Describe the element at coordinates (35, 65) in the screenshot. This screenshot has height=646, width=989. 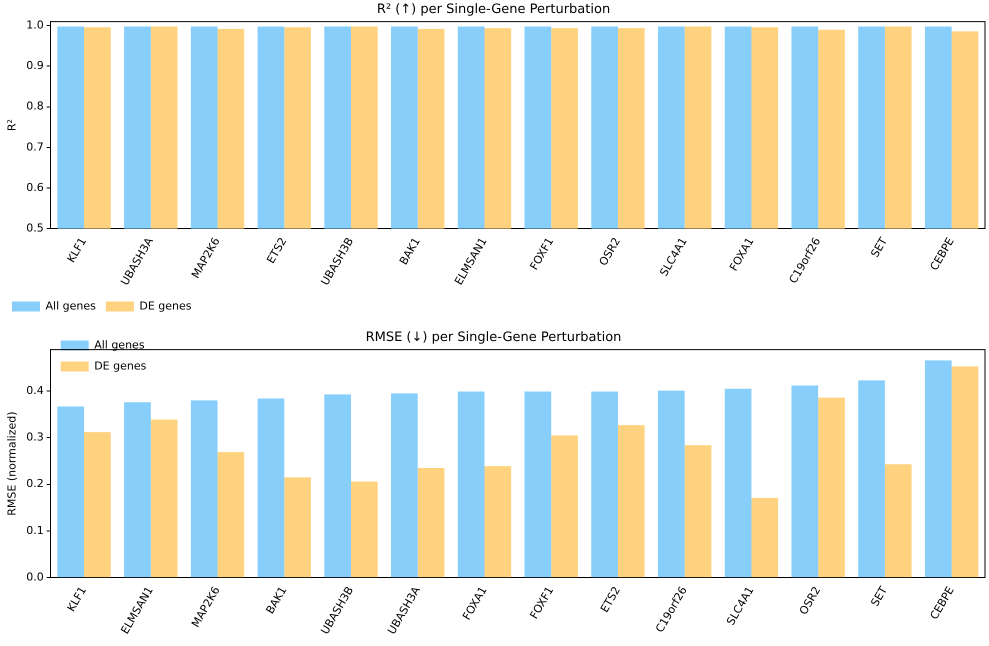
I see `y-tick-label: 0.9` at that location.